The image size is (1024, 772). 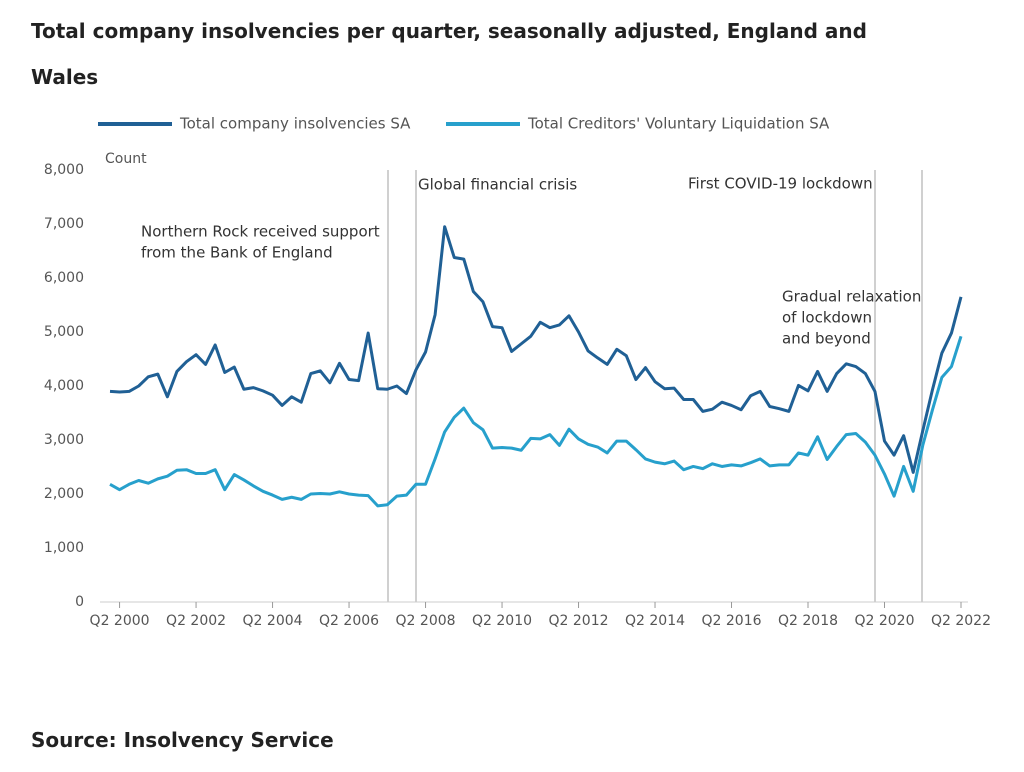 What do you see at coordinates (808, 621) in the screenshot?
I see `x-tick-label: Q2 2018` at bounding box center [808, 621].